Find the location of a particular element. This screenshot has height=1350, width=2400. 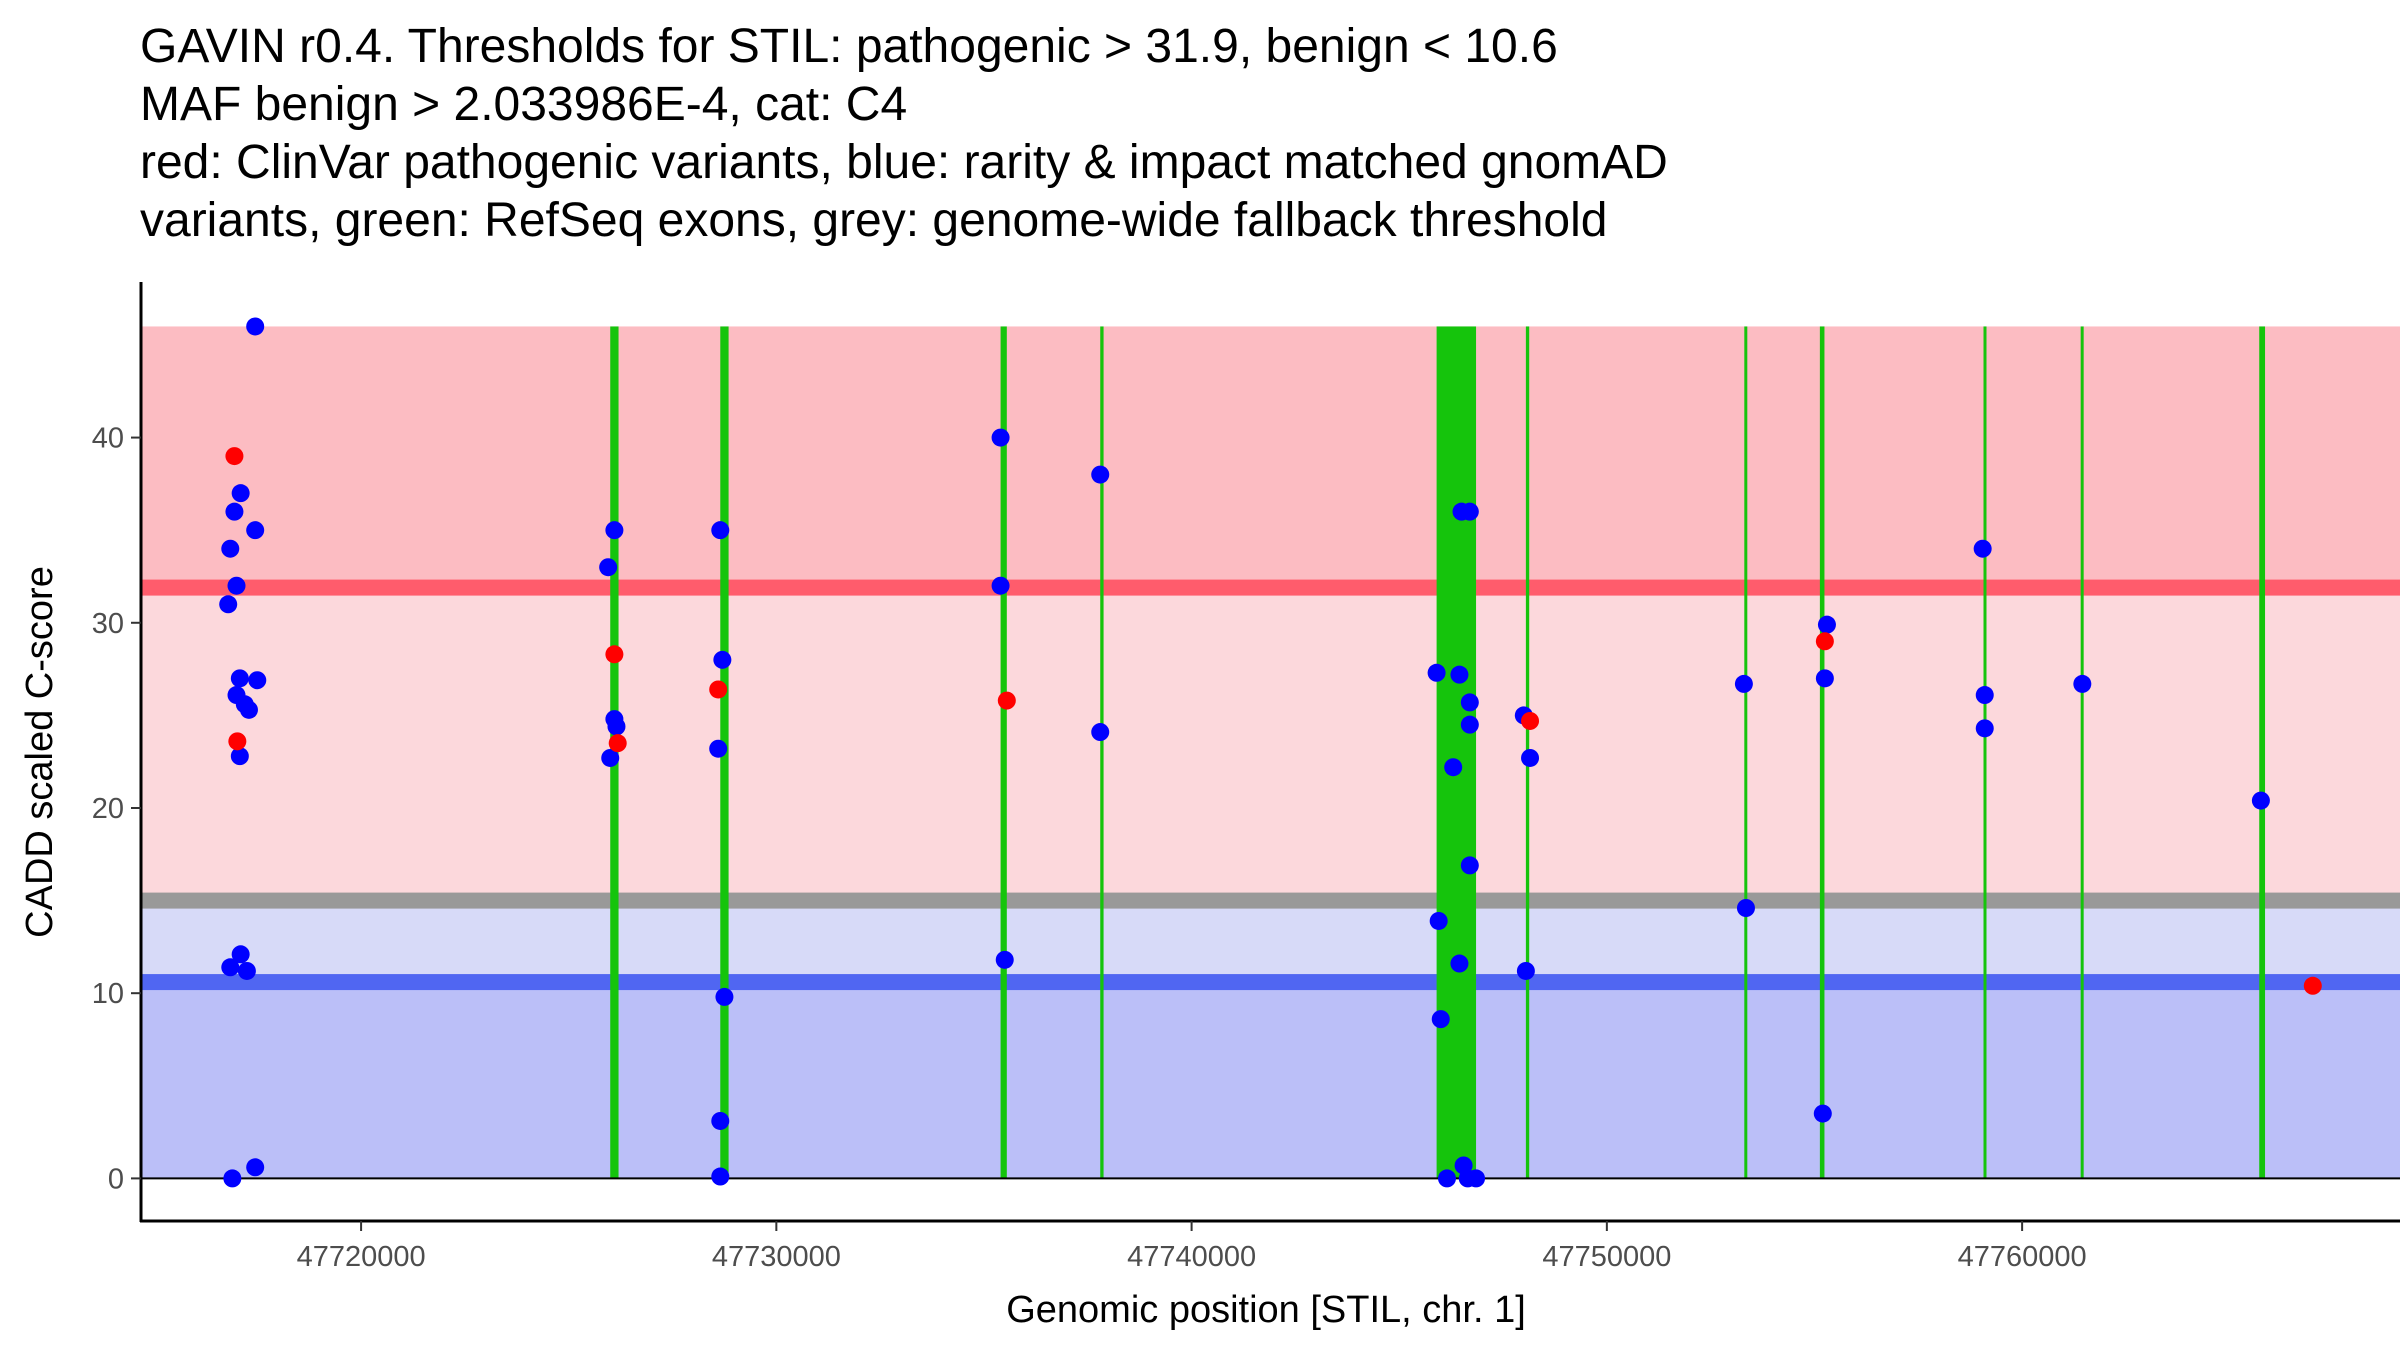

x-axis-title: Genomic position [STIL, chr. 1] is located at coordinates (1266, 1310).